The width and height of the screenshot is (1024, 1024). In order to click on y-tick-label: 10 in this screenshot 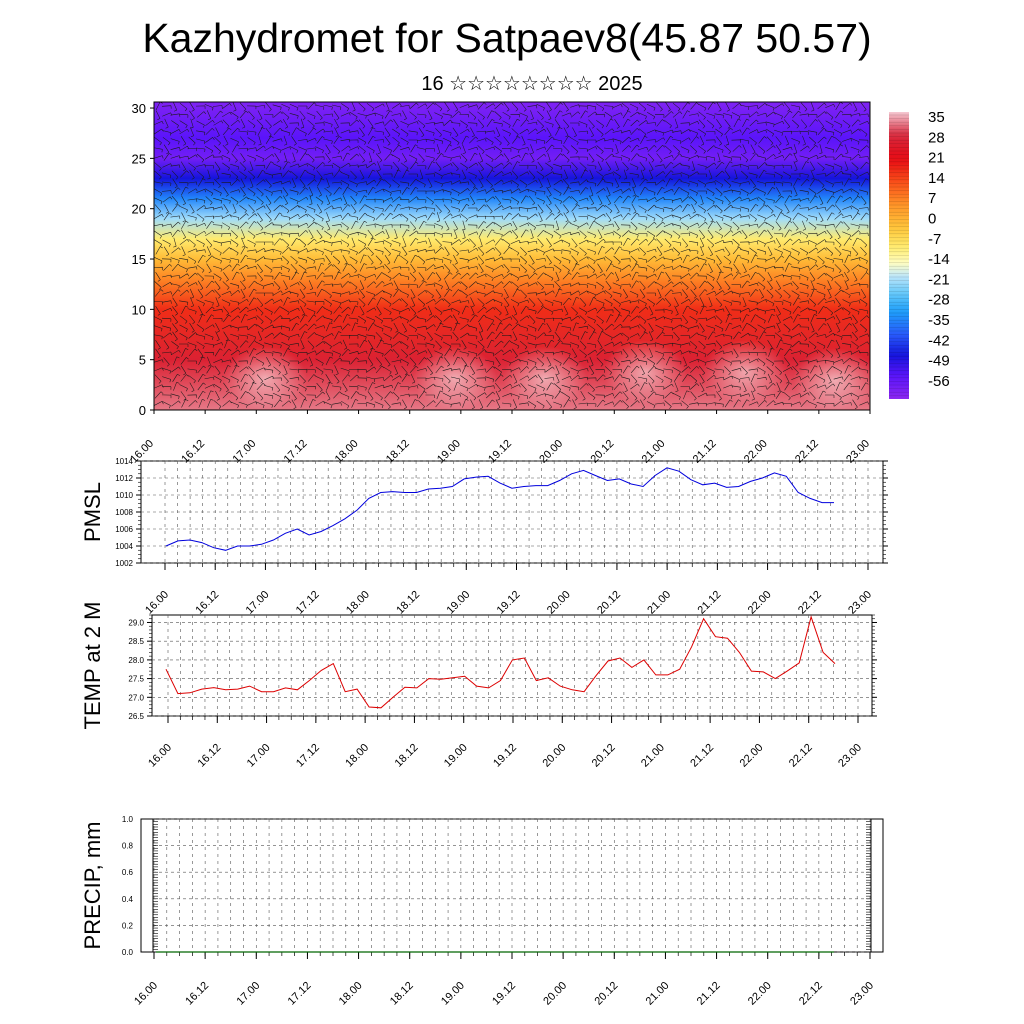, I will do `click(139, 309)`.